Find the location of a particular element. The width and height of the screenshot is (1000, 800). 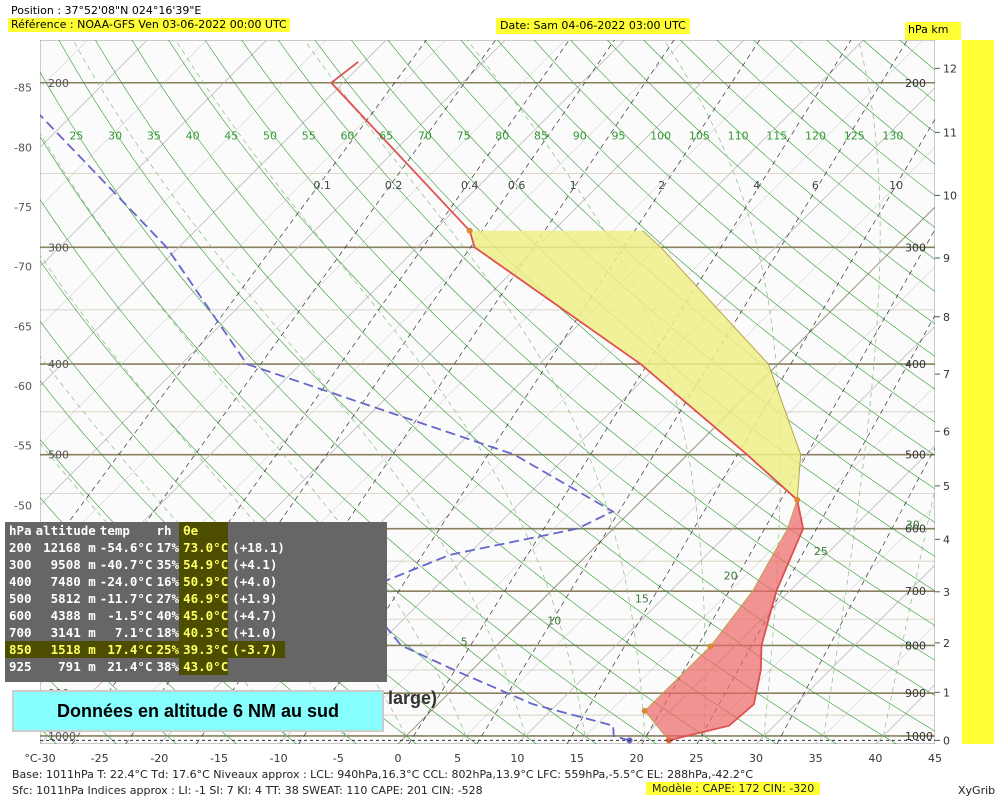

isotherm-label: -80 is located at coordinates (23, 147).